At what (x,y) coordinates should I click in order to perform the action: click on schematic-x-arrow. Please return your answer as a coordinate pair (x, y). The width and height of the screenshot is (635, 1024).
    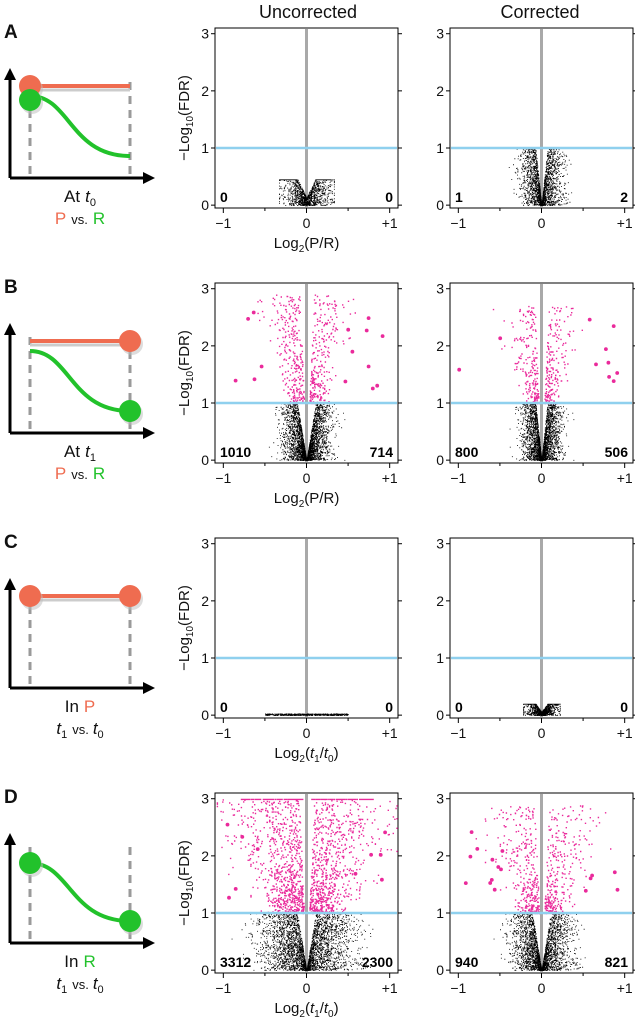
    Looking at the image, I should click on (149, 178).